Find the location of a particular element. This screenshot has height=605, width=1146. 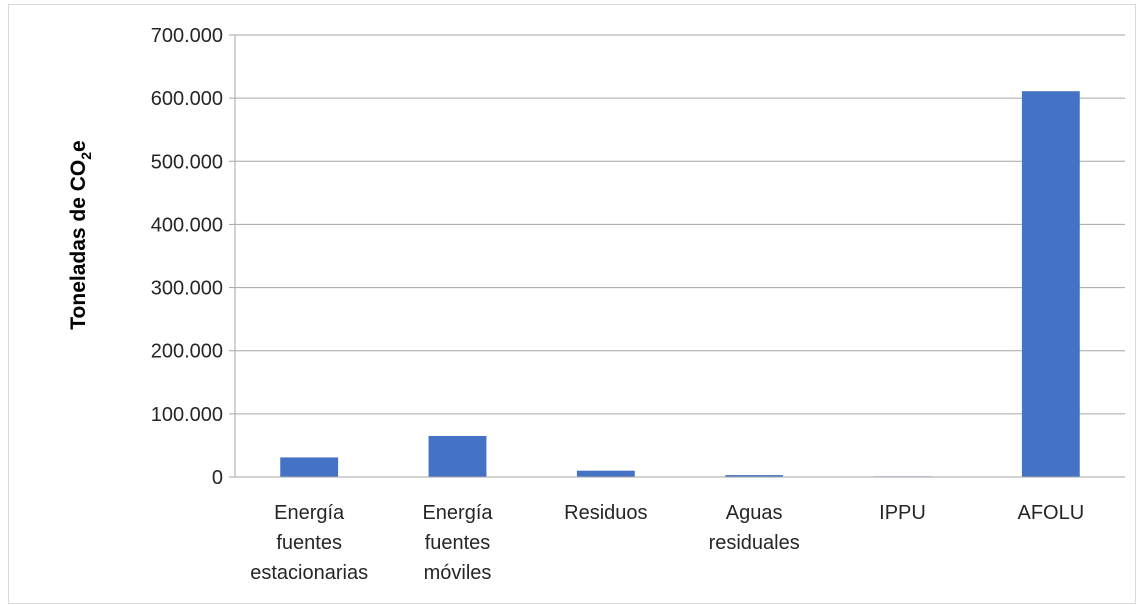

y-tick-label: 200.000 is located at coordinates (187, 352).